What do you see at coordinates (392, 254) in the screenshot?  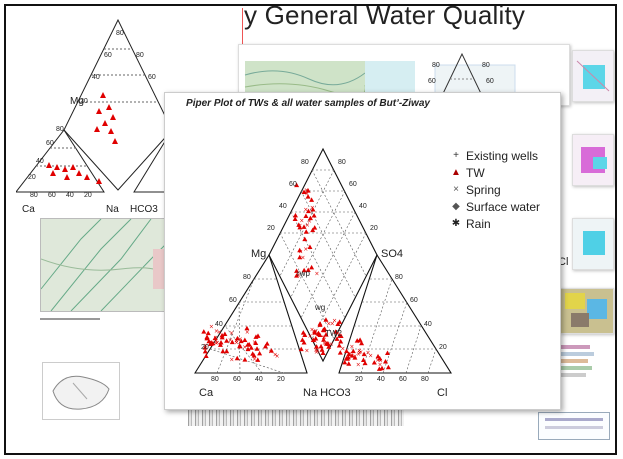 I see `so4-axis-label: SO4` at bounding box center [392, 254].